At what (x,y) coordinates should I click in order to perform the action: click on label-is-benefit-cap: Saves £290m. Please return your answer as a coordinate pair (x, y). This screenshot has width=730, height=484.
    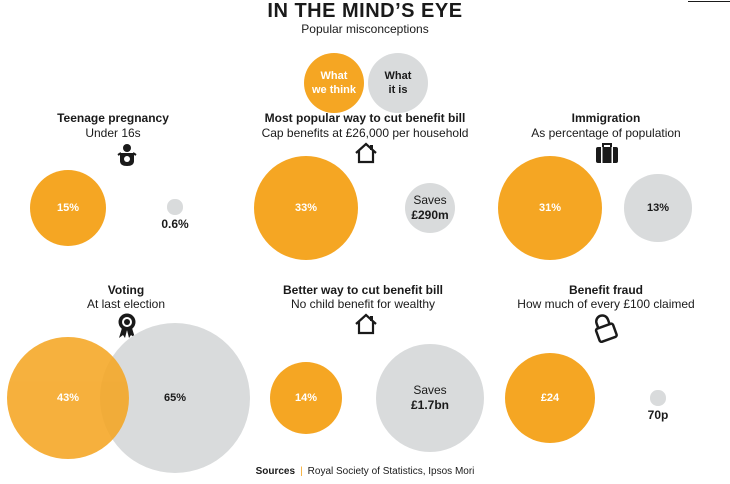
    Looking at the image, I should click on (430, 208).